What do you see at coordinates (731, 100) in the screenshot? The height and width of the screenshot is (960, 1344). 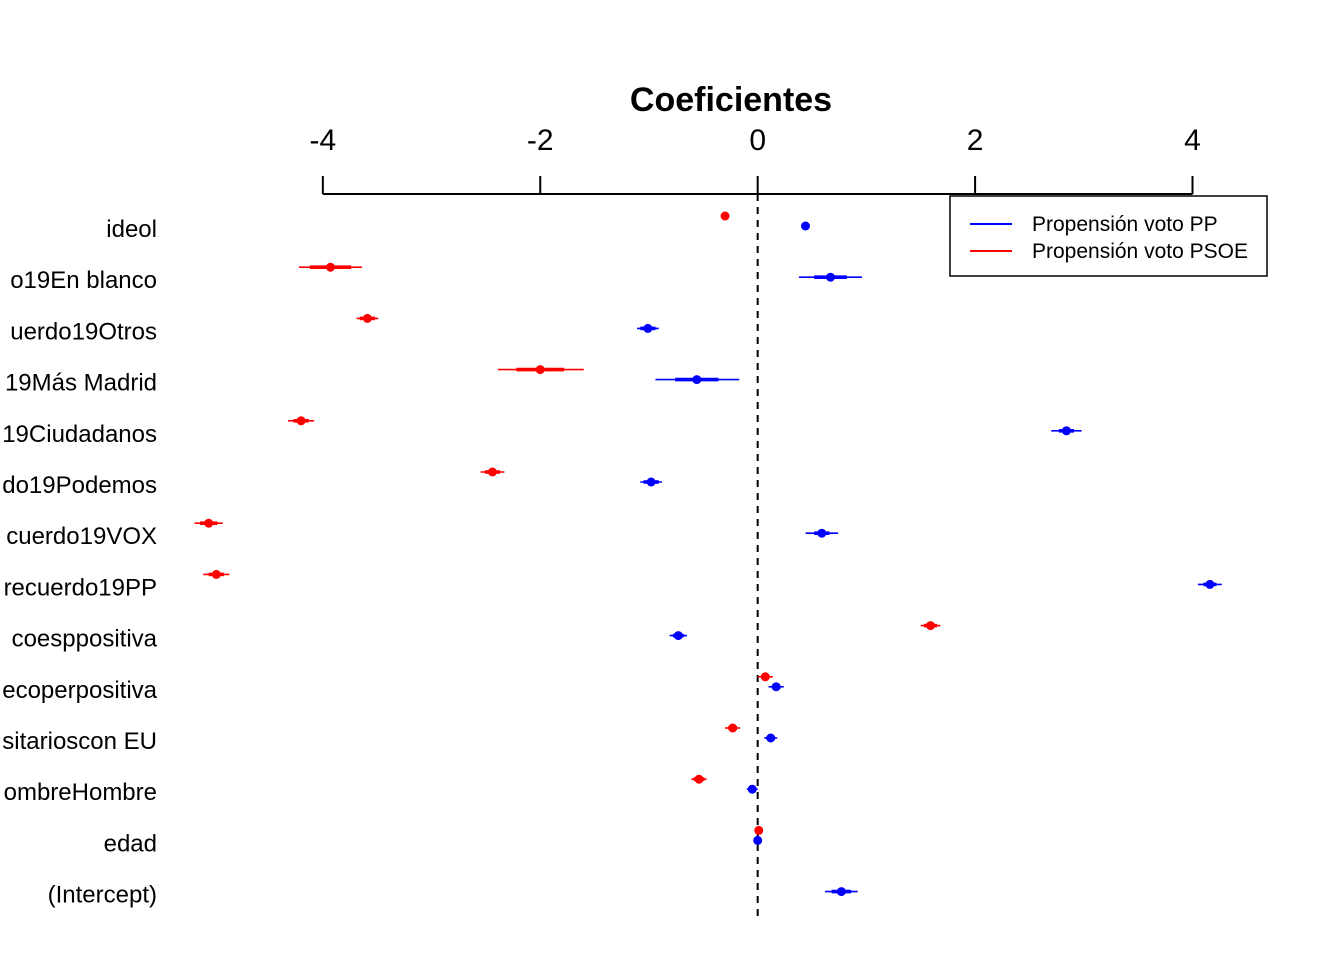 I see `chart-title: Coeficientes` at bounding box center [731, 100].